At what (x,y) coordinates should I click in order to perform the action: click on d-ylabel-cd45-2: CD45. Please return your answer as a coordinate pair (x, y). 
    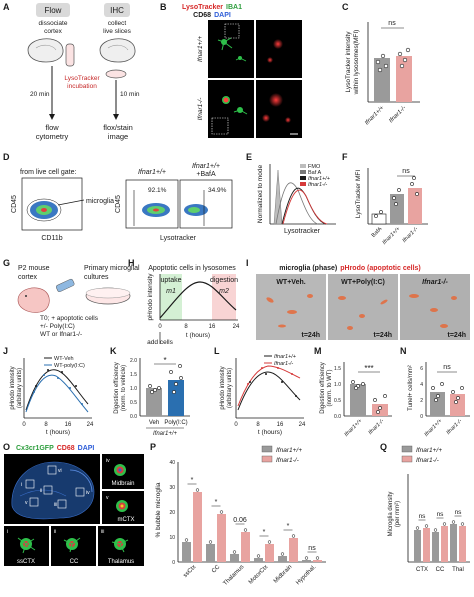
    Looking at the image, I should click on (118, 204).